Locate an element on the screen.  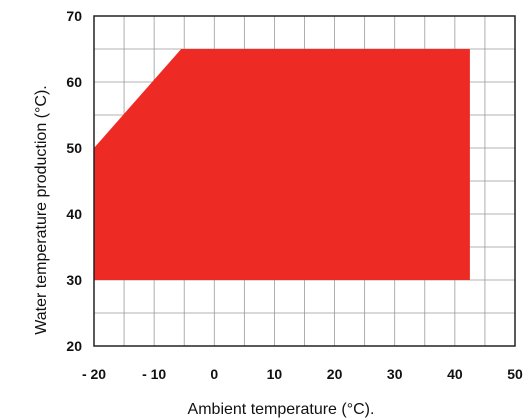
x-tick-label: - 10 is located at coordinates (154, 374).